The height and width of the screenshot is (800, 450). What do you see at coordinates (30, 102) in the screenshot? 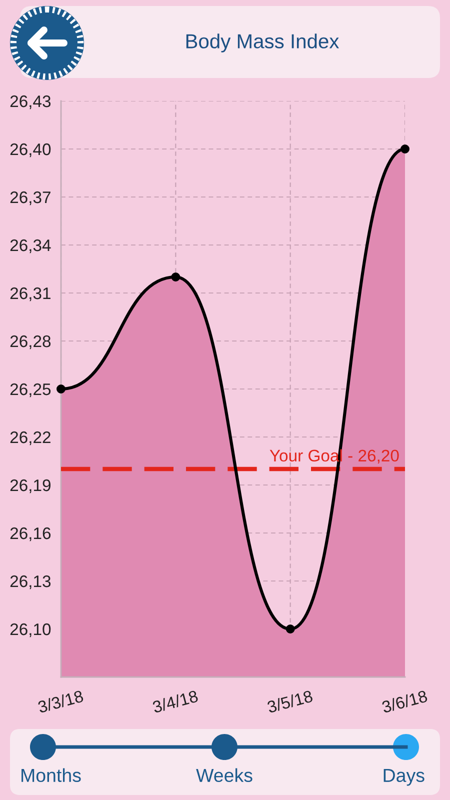
I see `y-tick-label: 26,43` at bounding box center [30, 102].